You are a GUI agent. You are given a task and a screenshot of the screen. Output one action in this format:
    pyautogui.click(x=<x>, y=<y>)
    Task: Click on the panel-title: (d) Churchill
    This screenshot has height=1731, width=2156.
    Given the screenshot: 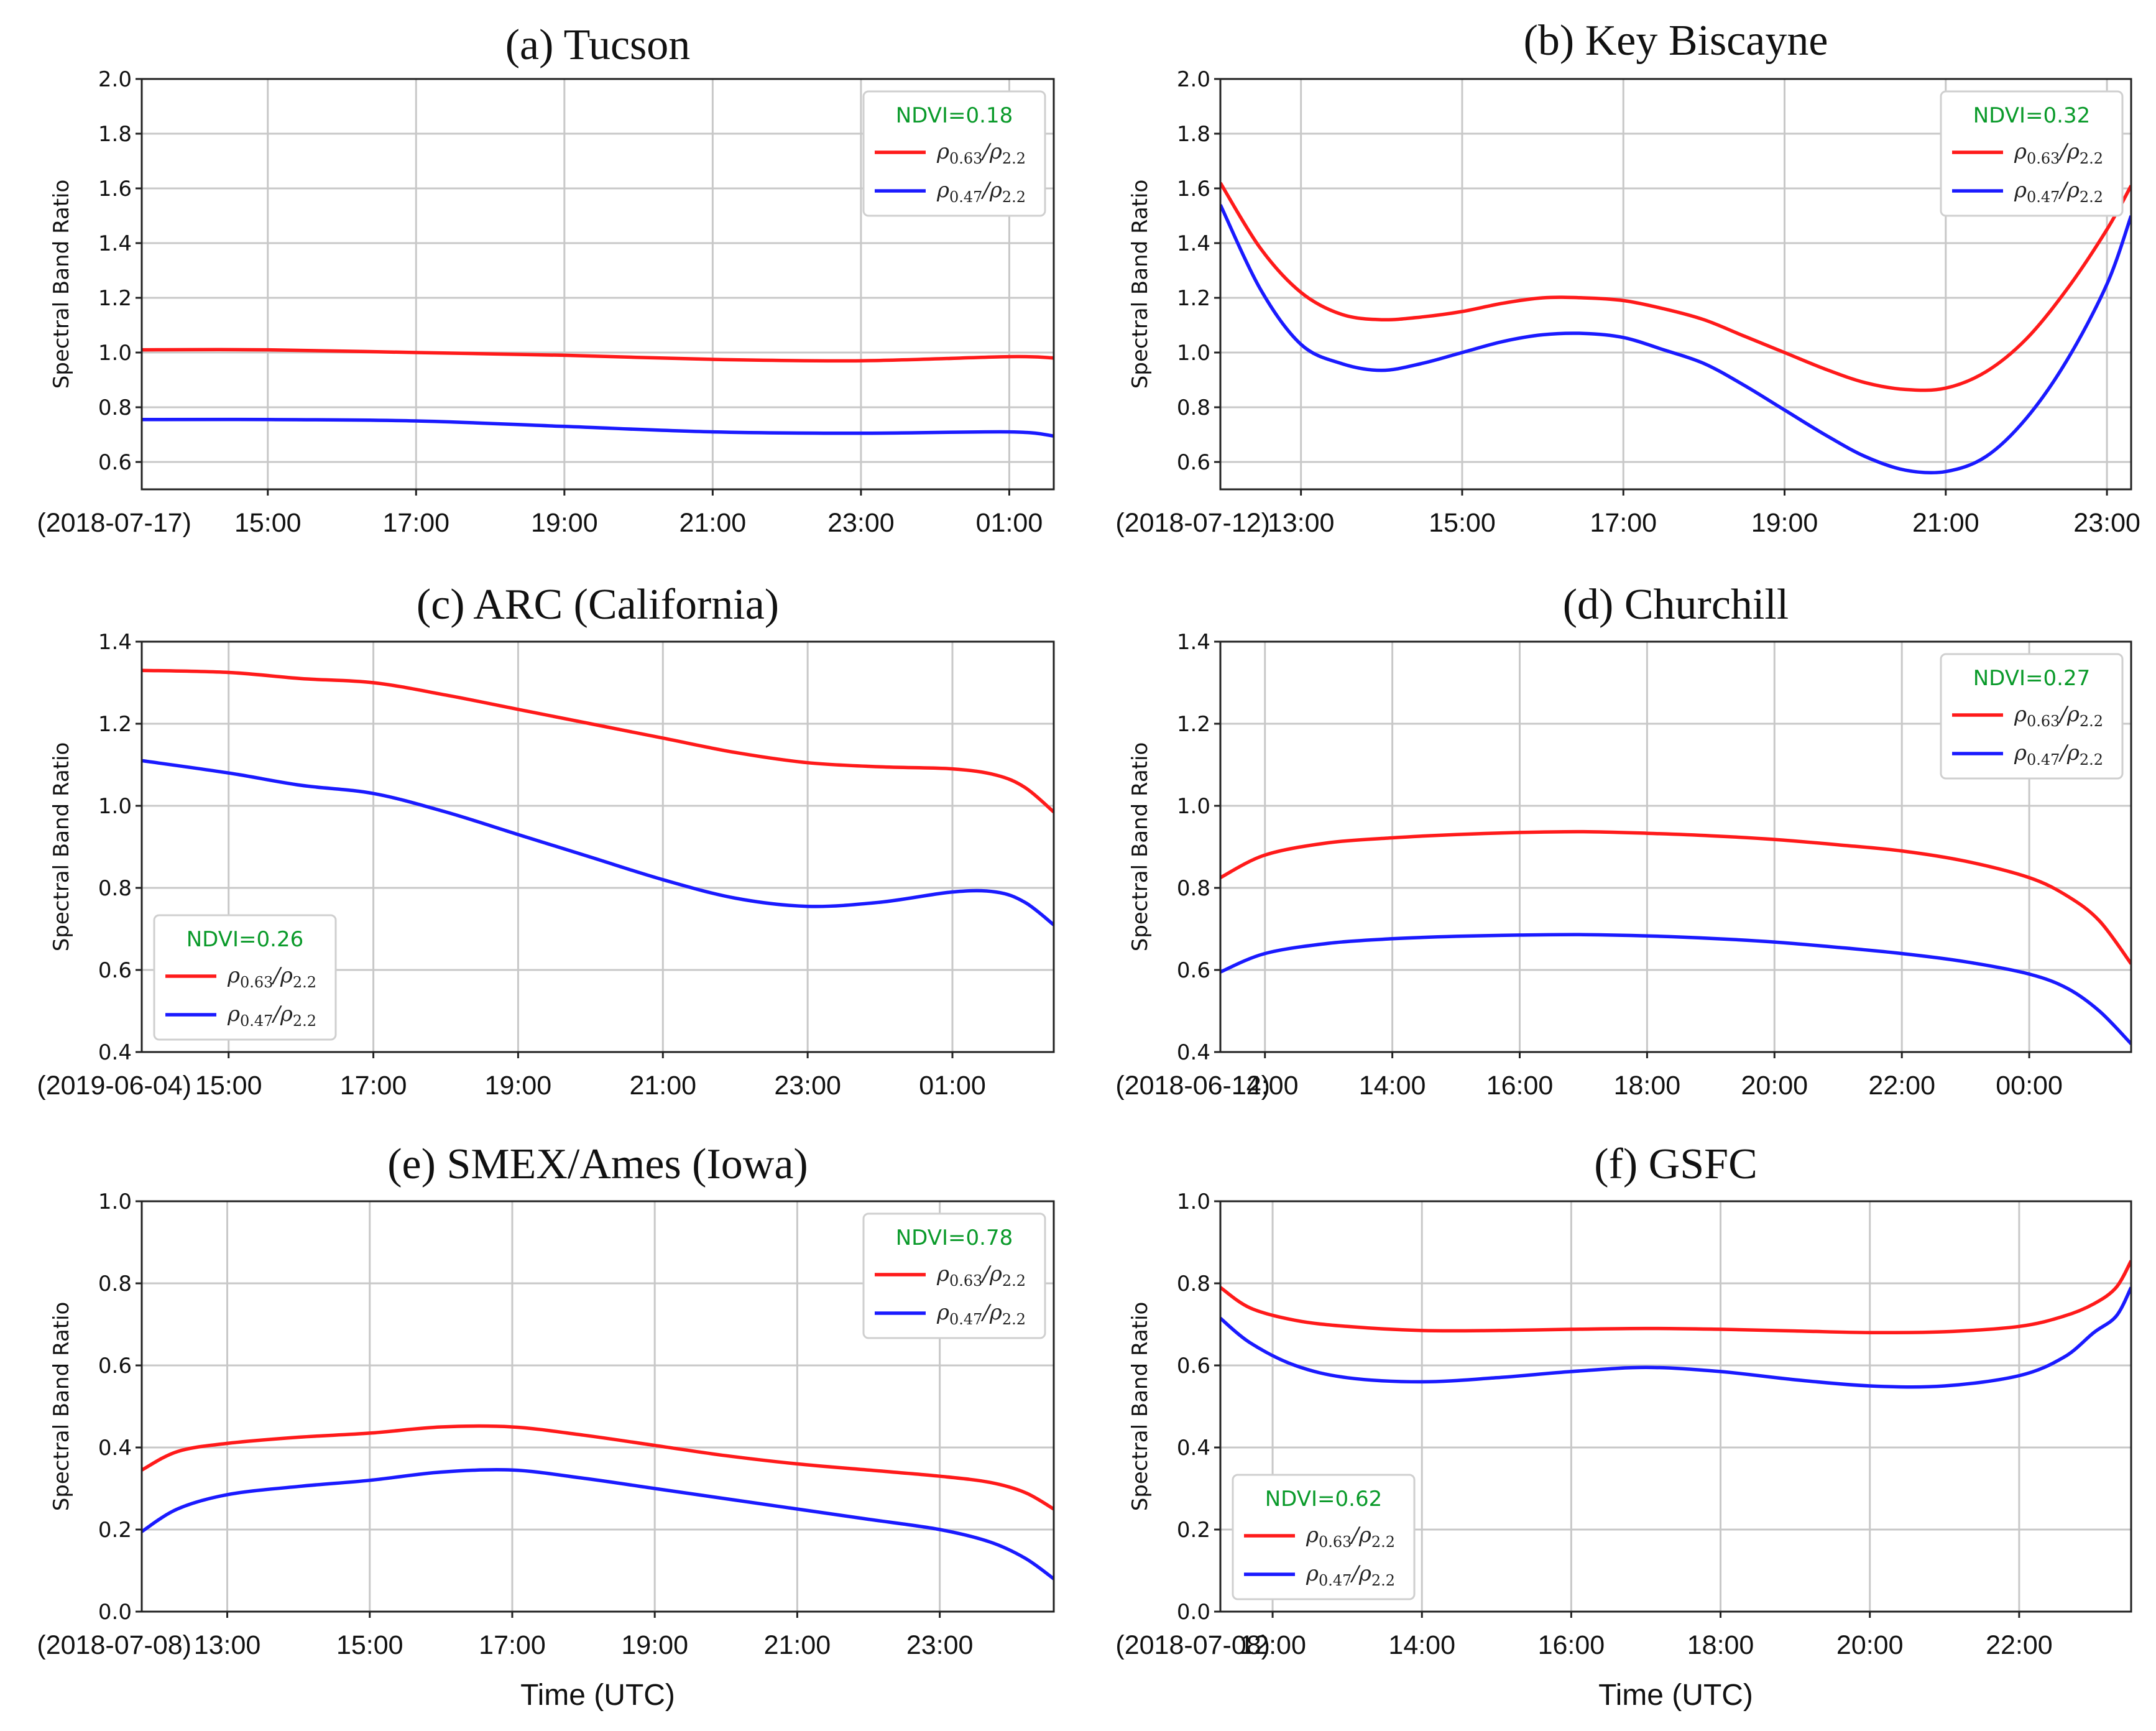 What is the action you would take?
    pyautogui.click(x=1676, y=605)
    